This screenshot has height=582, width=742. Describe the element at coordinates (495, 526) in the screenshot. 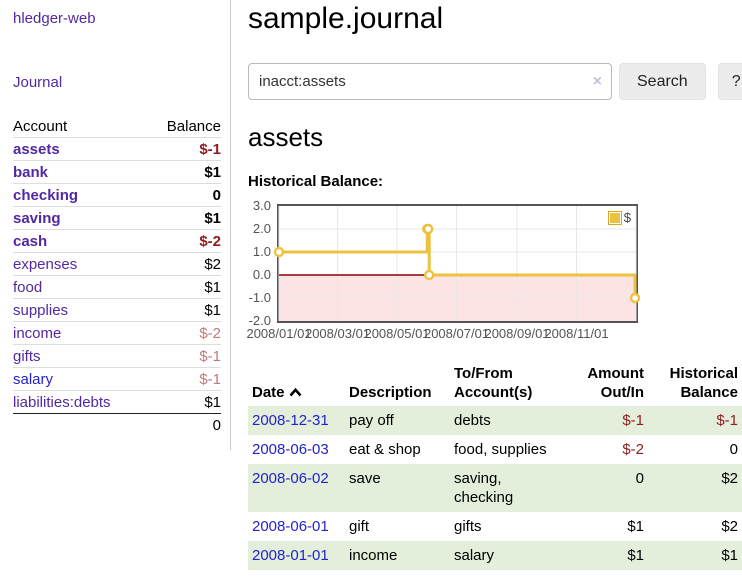

I see `register-row: 2008-06-01 gift gifts $1 $2` at that location.